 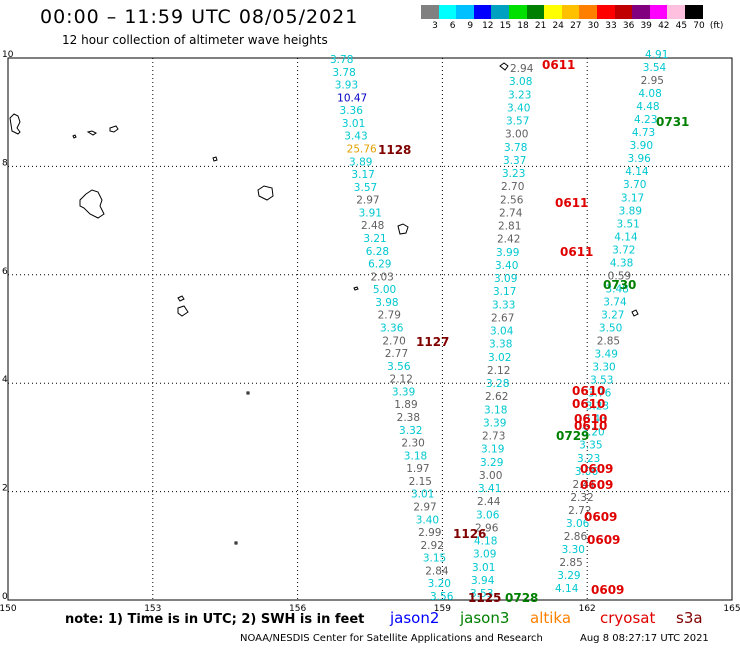 What do you see at coordinates (606, 355) in the screenshot?
I see `wave-height-label: 3.49` at bounding box center [606, 355].